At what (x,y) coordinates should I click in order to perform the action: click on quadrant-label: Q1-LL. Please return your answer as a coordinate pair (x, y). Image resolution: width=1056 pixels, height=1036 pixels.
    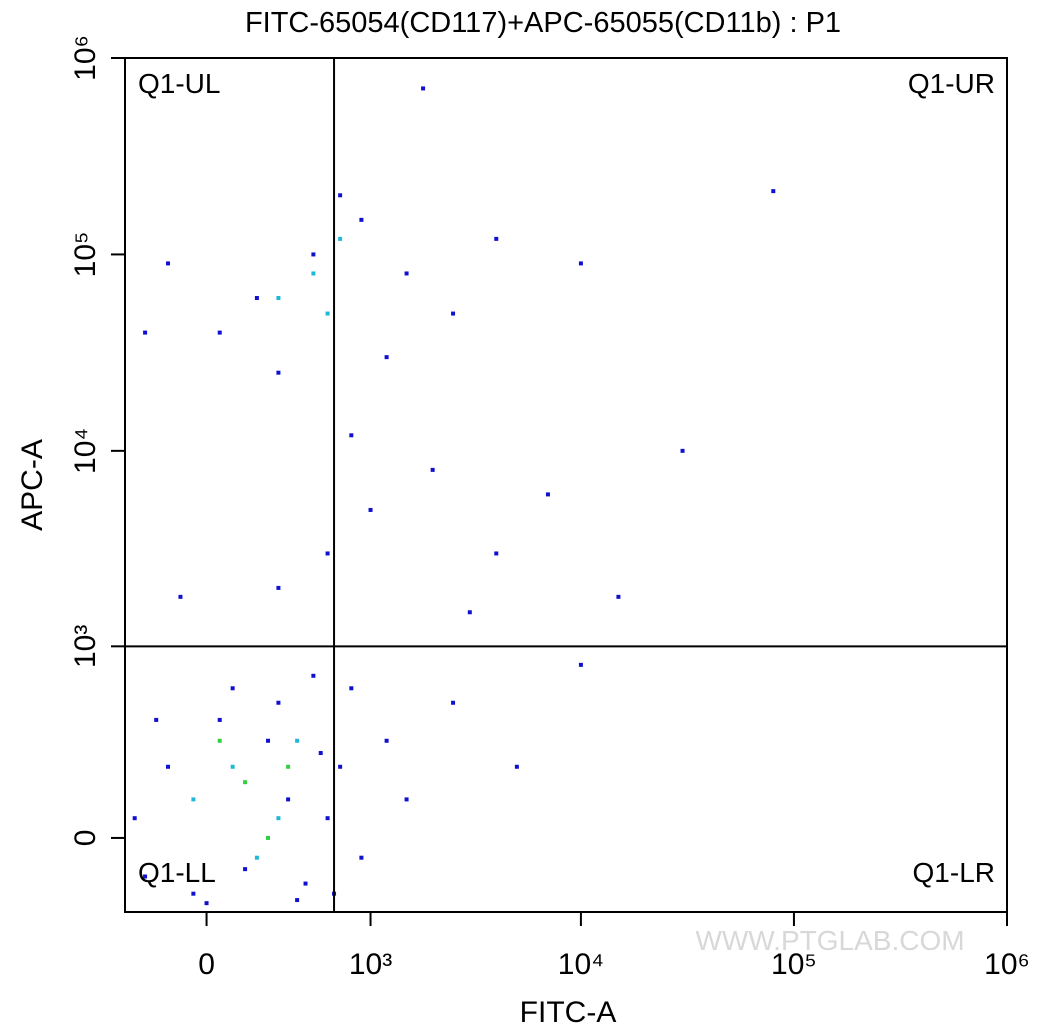
    Looking at the image, I should click on (177, 872).